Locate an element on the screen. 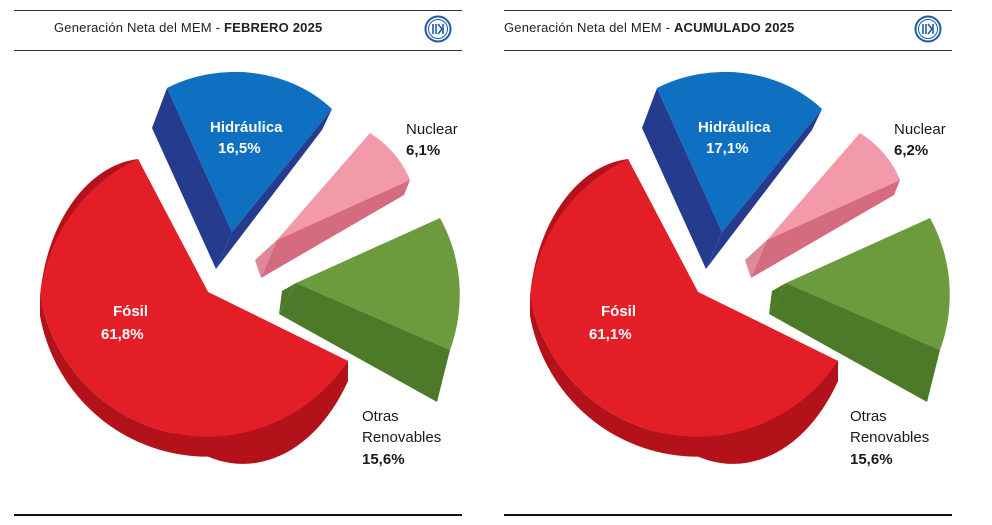 The width and height of the screenshot is (992, 525). chart-title: Generación Neta del MEM - ACUMULADO 2025 is located at coordinates (649, 27).